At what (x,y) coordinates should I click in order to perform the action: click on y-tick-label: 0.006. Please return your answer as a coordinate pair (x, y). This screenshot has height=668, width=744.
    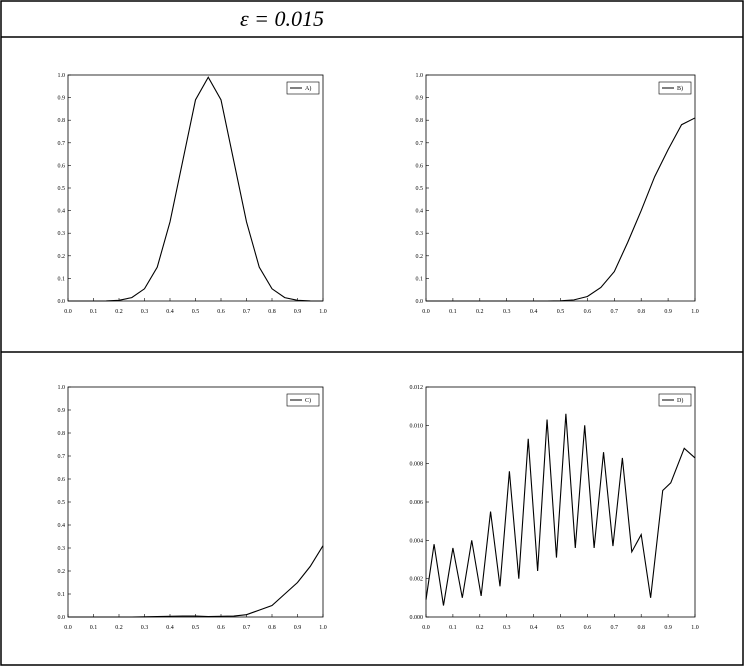
    Looking at the image, I should click on (417, 503).